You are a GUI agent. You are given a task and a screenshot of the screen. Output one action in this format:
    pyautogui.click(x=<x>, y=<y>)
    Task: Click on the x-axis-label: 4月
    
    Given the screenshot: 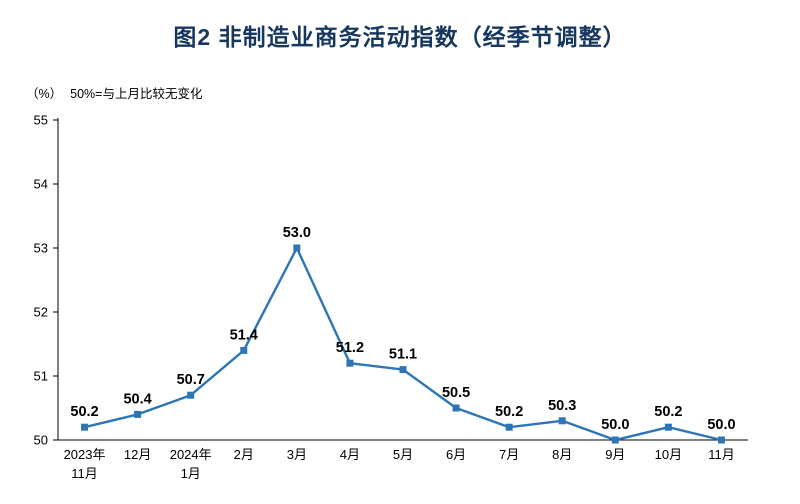 What is the action you would take?
    pyautogui.click(x=350, y=454)
    